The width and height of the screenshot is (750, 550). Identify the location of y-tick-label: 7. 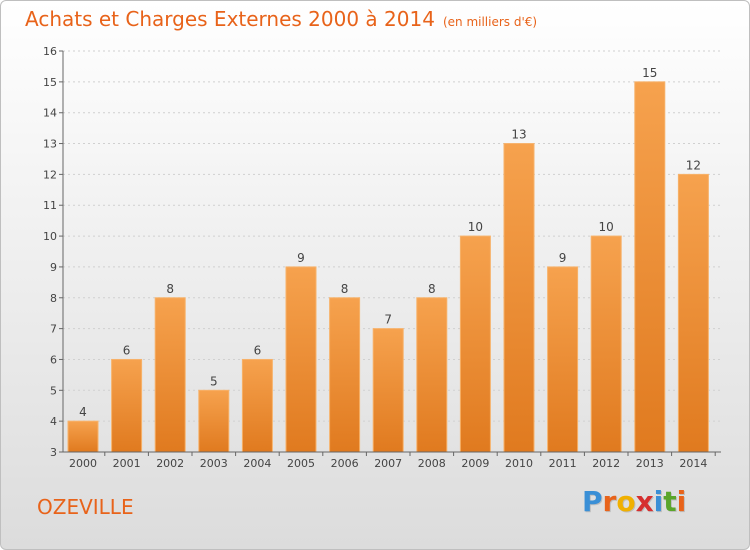
(53, 329).